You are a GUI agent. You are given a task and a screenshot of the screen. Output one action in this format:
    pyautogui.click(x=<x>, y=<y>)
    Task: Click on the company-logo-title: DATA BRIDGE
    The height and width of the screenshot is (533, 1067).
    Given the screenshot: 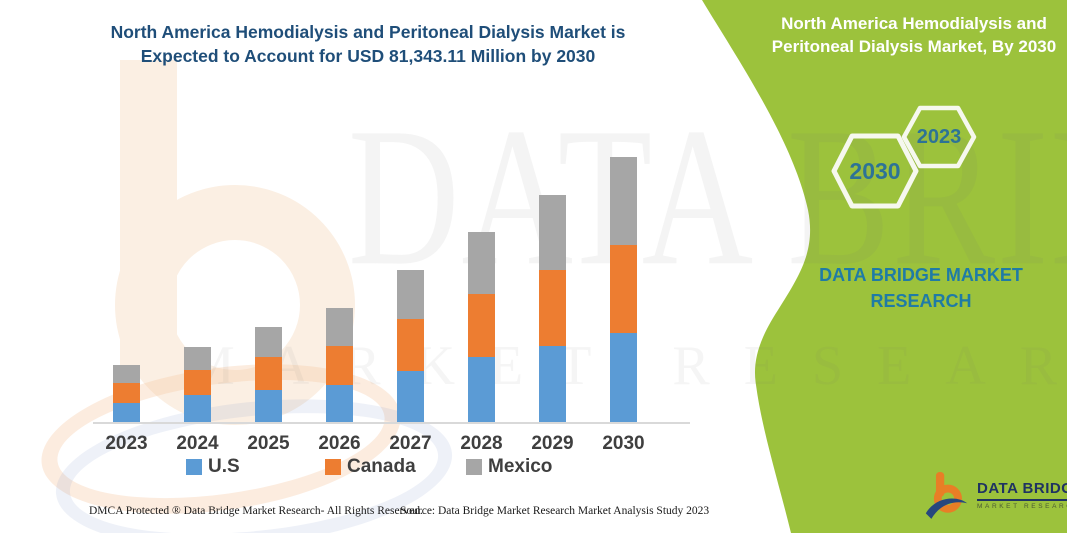 What is the action you would take?
    pyautogui.click(x=1022, y=490)
    